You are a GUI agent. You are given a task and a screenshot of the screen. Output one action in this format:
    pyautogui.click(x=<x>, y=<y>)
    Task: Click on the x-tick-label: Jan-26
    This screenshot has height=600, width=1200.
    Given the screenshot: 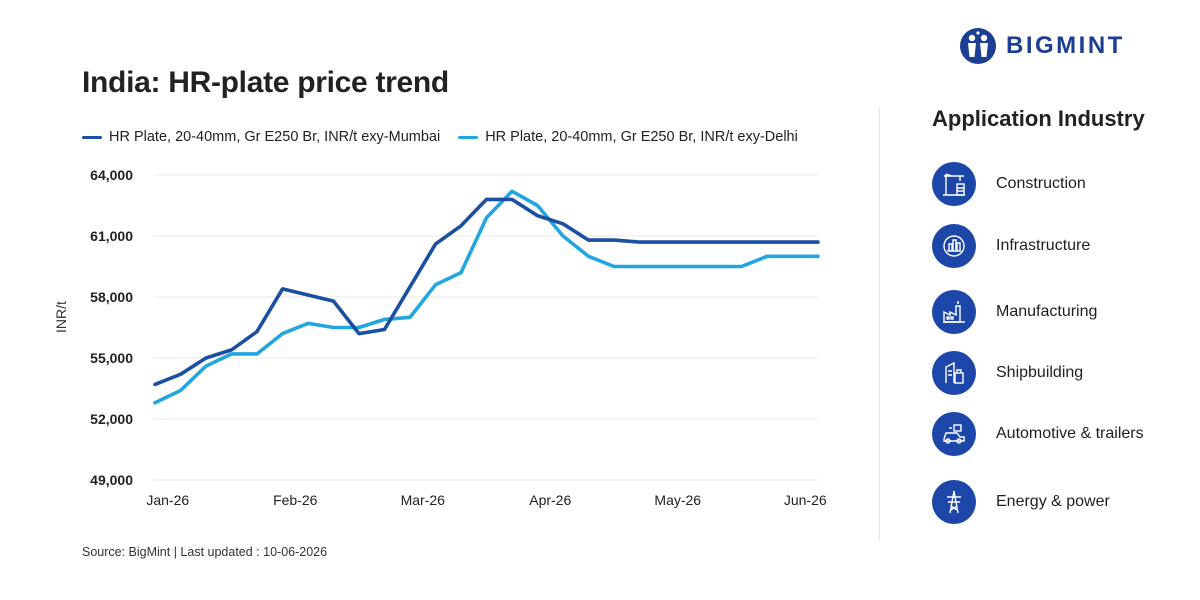 What is the action you would take?
    pyautogui.click(x=167, y=500)
    